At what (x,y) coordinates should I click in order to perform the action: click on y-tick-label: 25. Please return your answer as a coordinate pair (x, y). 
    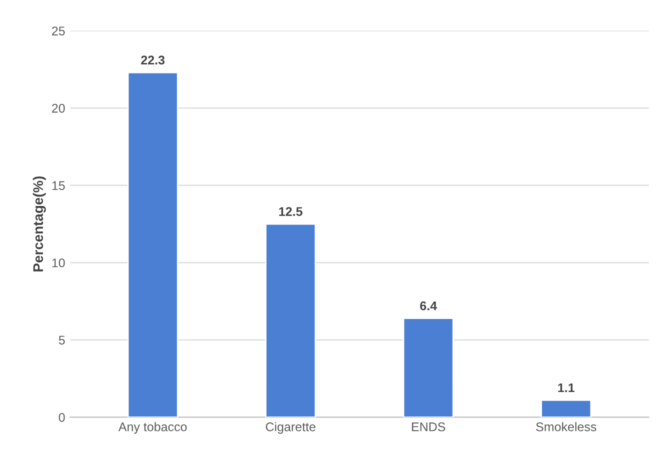
    Looking at the image, I should click on (58, 31).